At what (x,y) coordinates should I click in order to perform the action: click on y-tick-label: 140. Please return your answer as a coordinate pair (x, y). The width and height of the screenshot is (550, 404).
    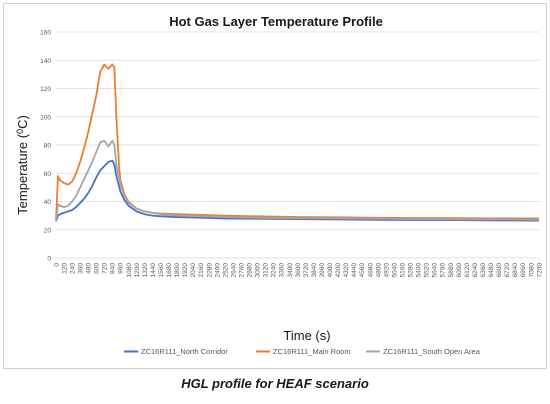
    Looking at the image, I should click on (45, 61).